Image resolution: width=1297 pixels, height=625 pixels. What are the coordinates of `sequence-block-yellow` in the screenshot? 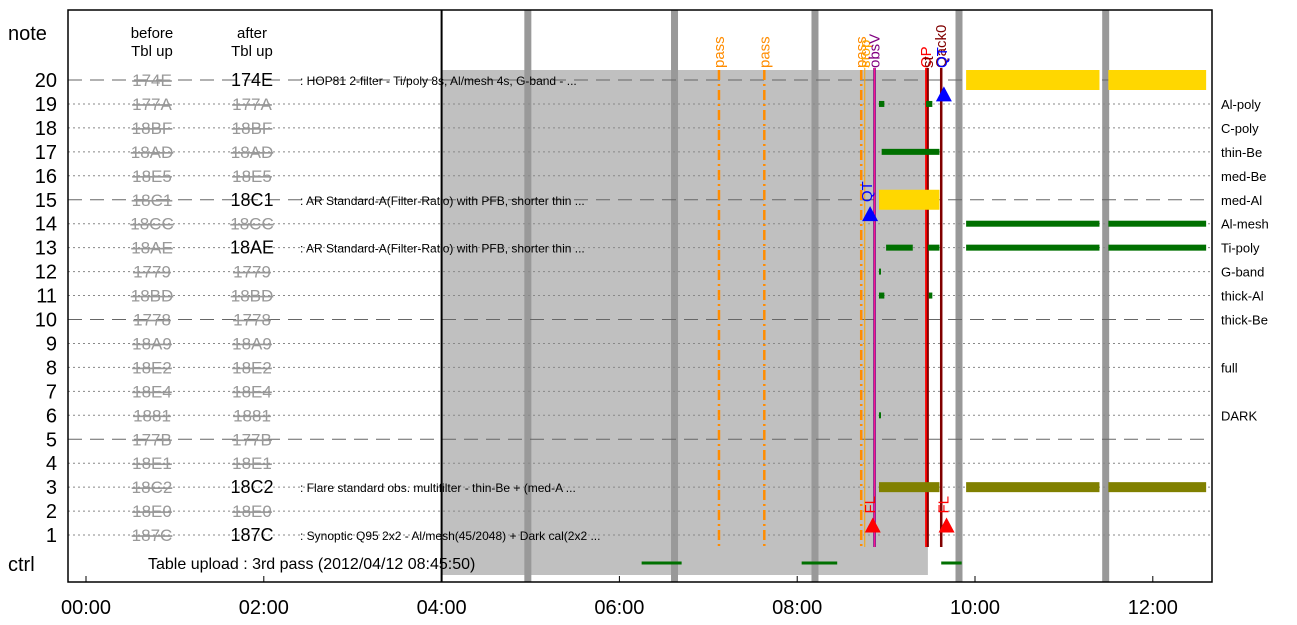 It's located at (1033, 80).